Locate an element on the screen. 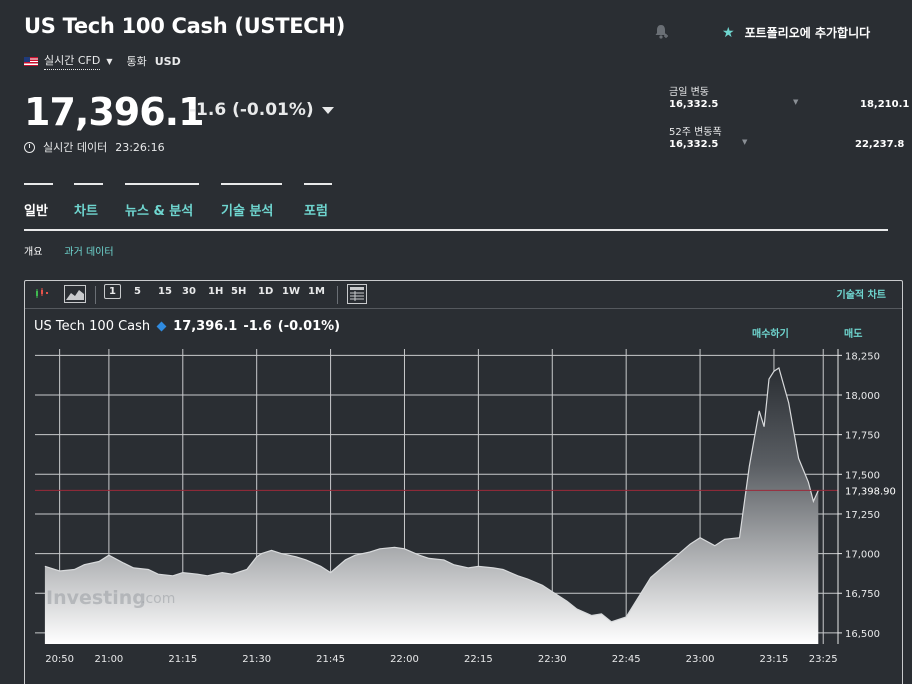  realtime-label: 실시간 데이터 is located at coordinates (75, 147).